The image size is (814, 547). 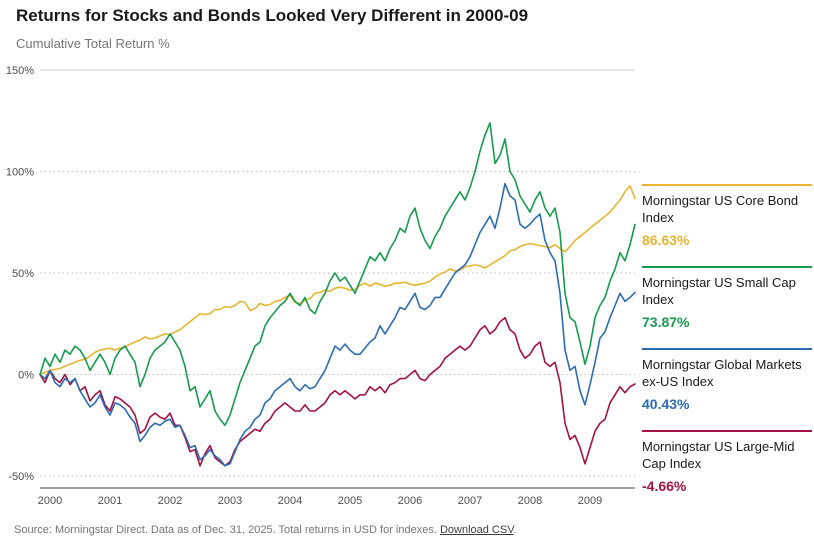 What do you see at coordinates (666, 403) in the screenshot?
I see `legend-value-global-ex-us: 40.43%` at bounding box center [666, 403].